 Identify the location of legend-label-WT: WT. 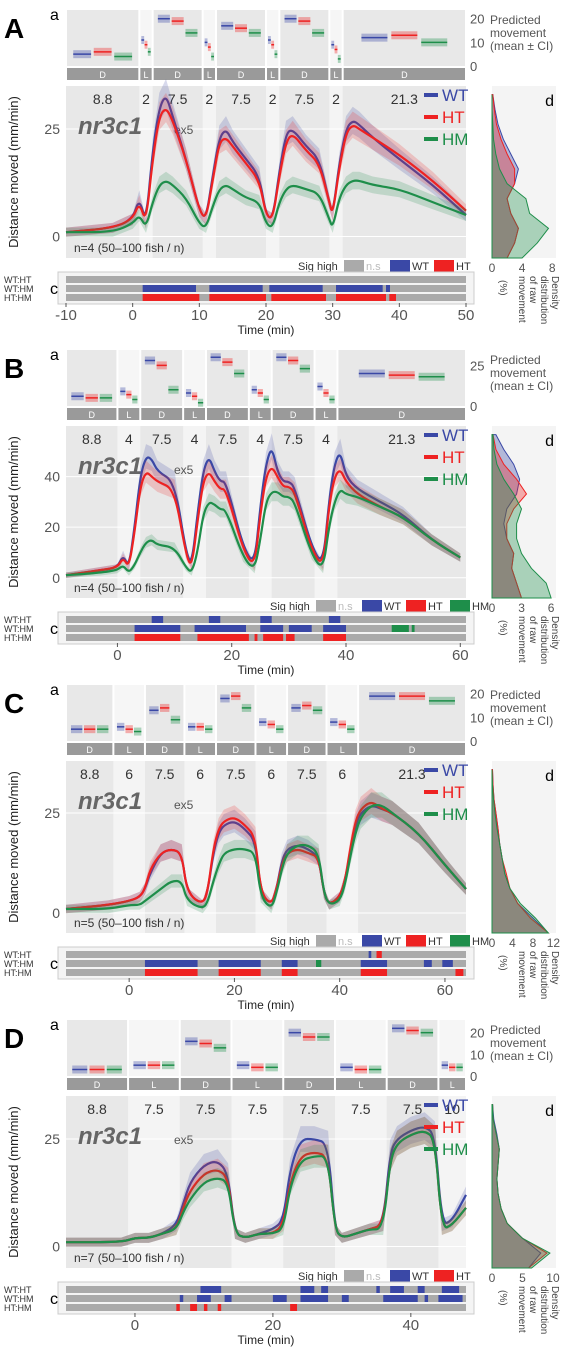
(455, 770).